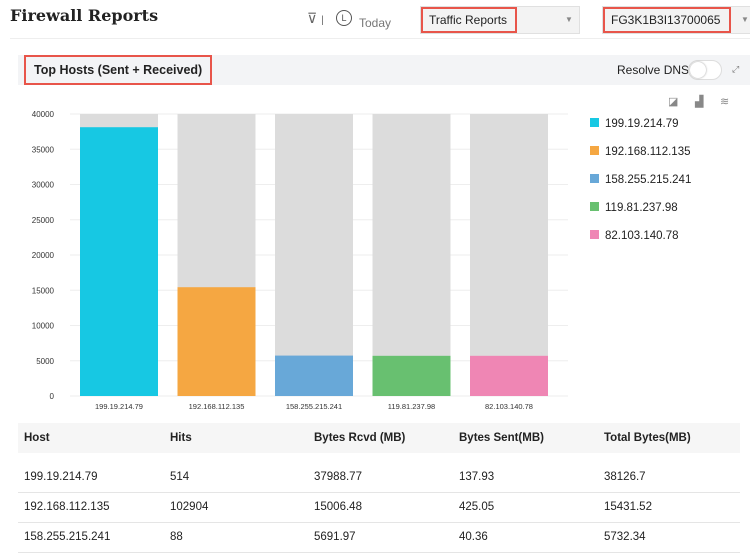 This screenshot has width=750, height=553. I want to click on y-tick-label: 5000, so click(45, 361).